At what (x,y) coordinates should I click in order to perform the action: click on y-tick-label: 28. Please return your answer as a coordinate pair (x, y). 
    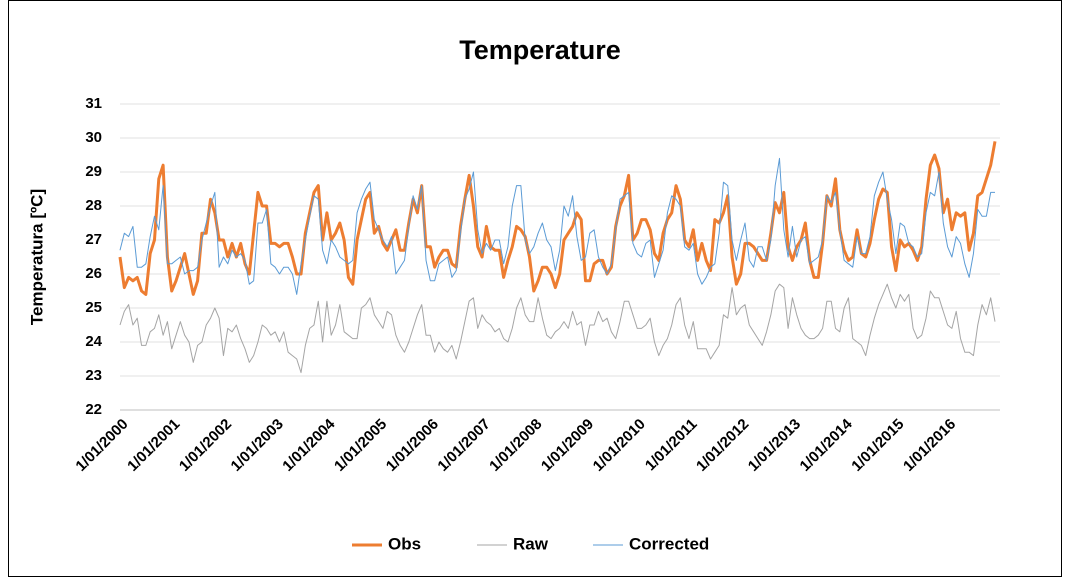
    Looking at the image, I should click on (93, 205).